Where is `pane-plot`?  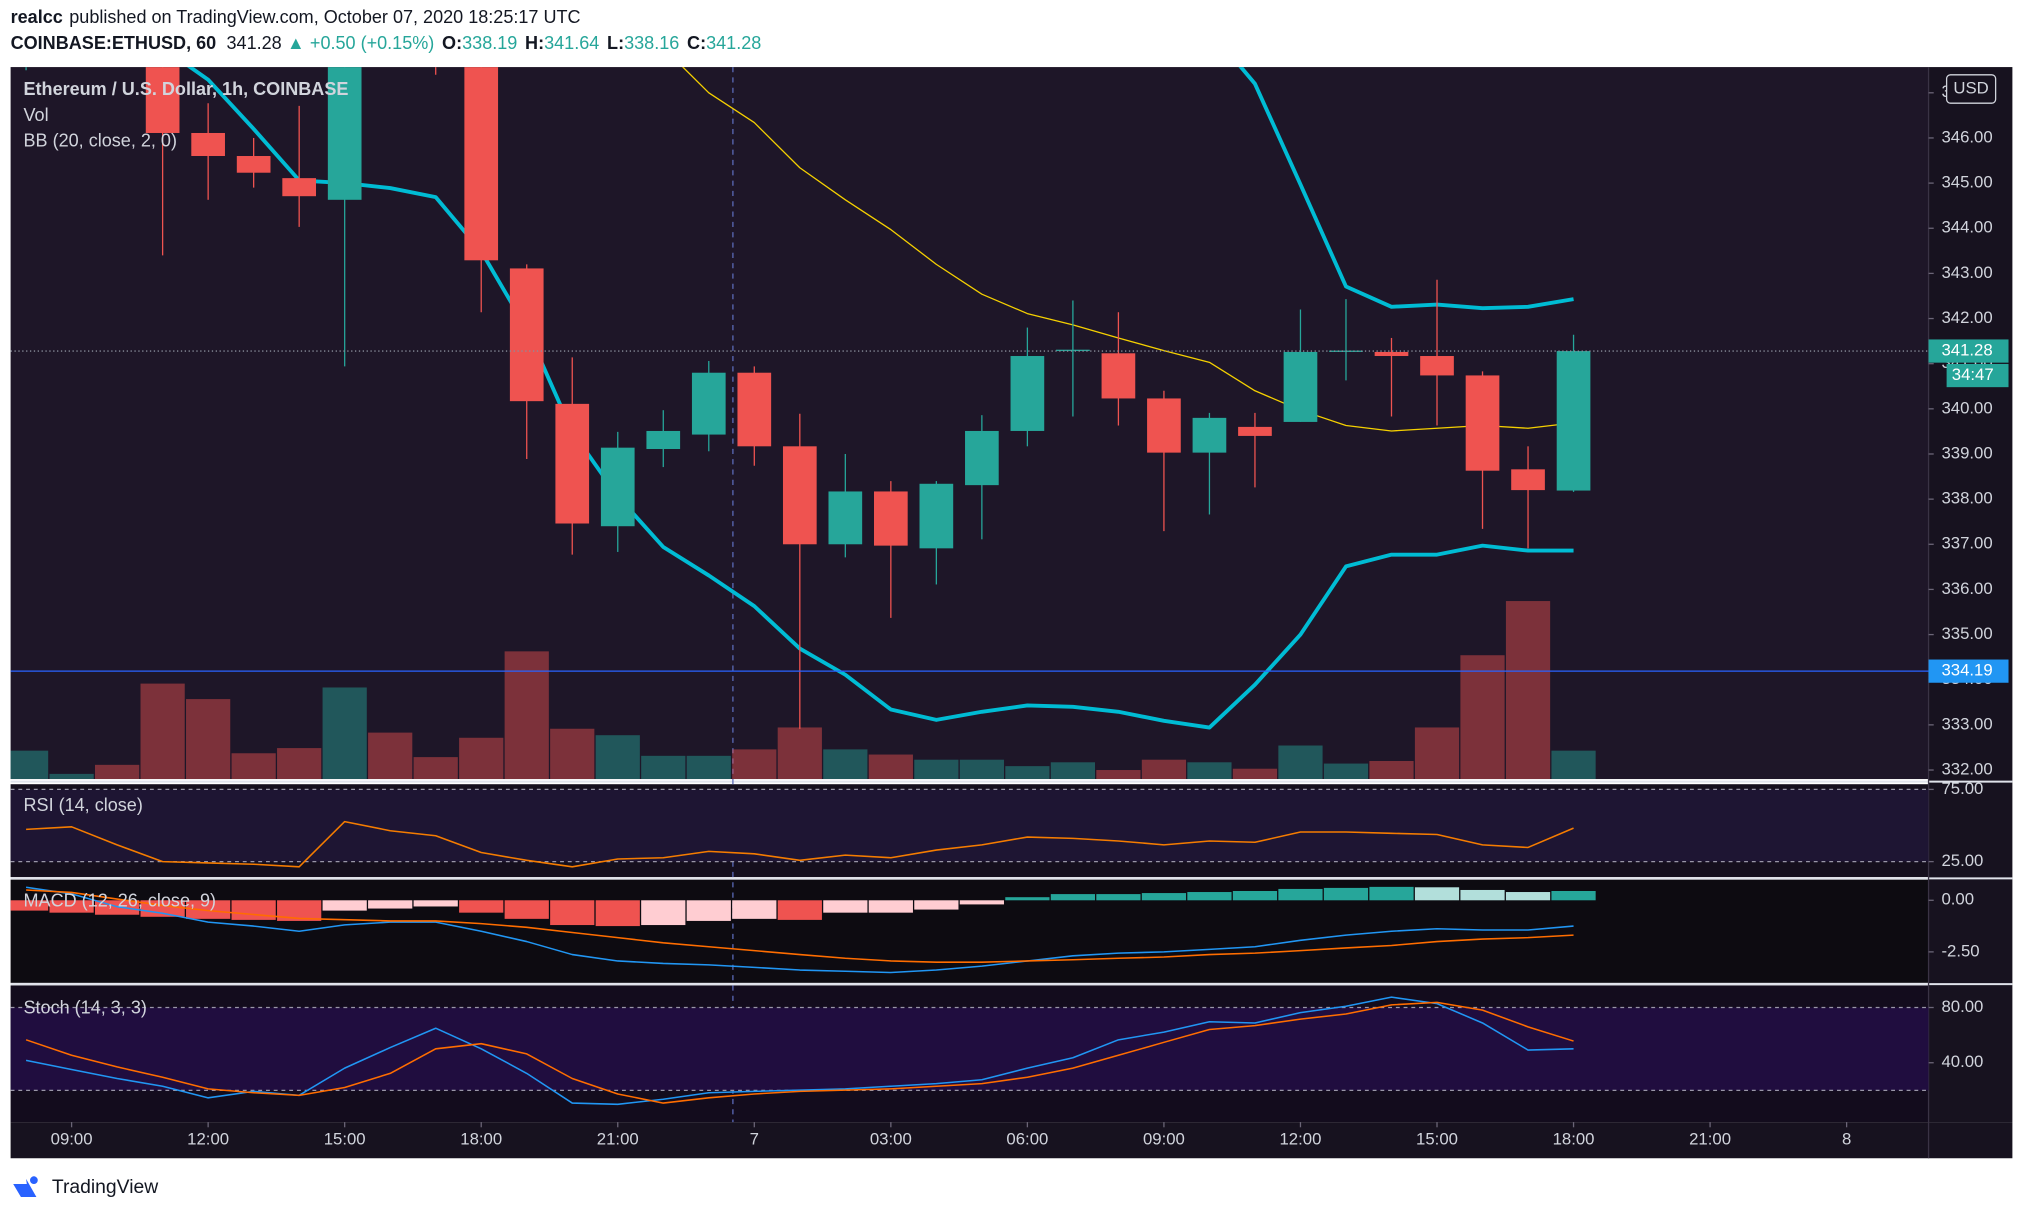
pane-plot is located at coordinates (969, 1051).